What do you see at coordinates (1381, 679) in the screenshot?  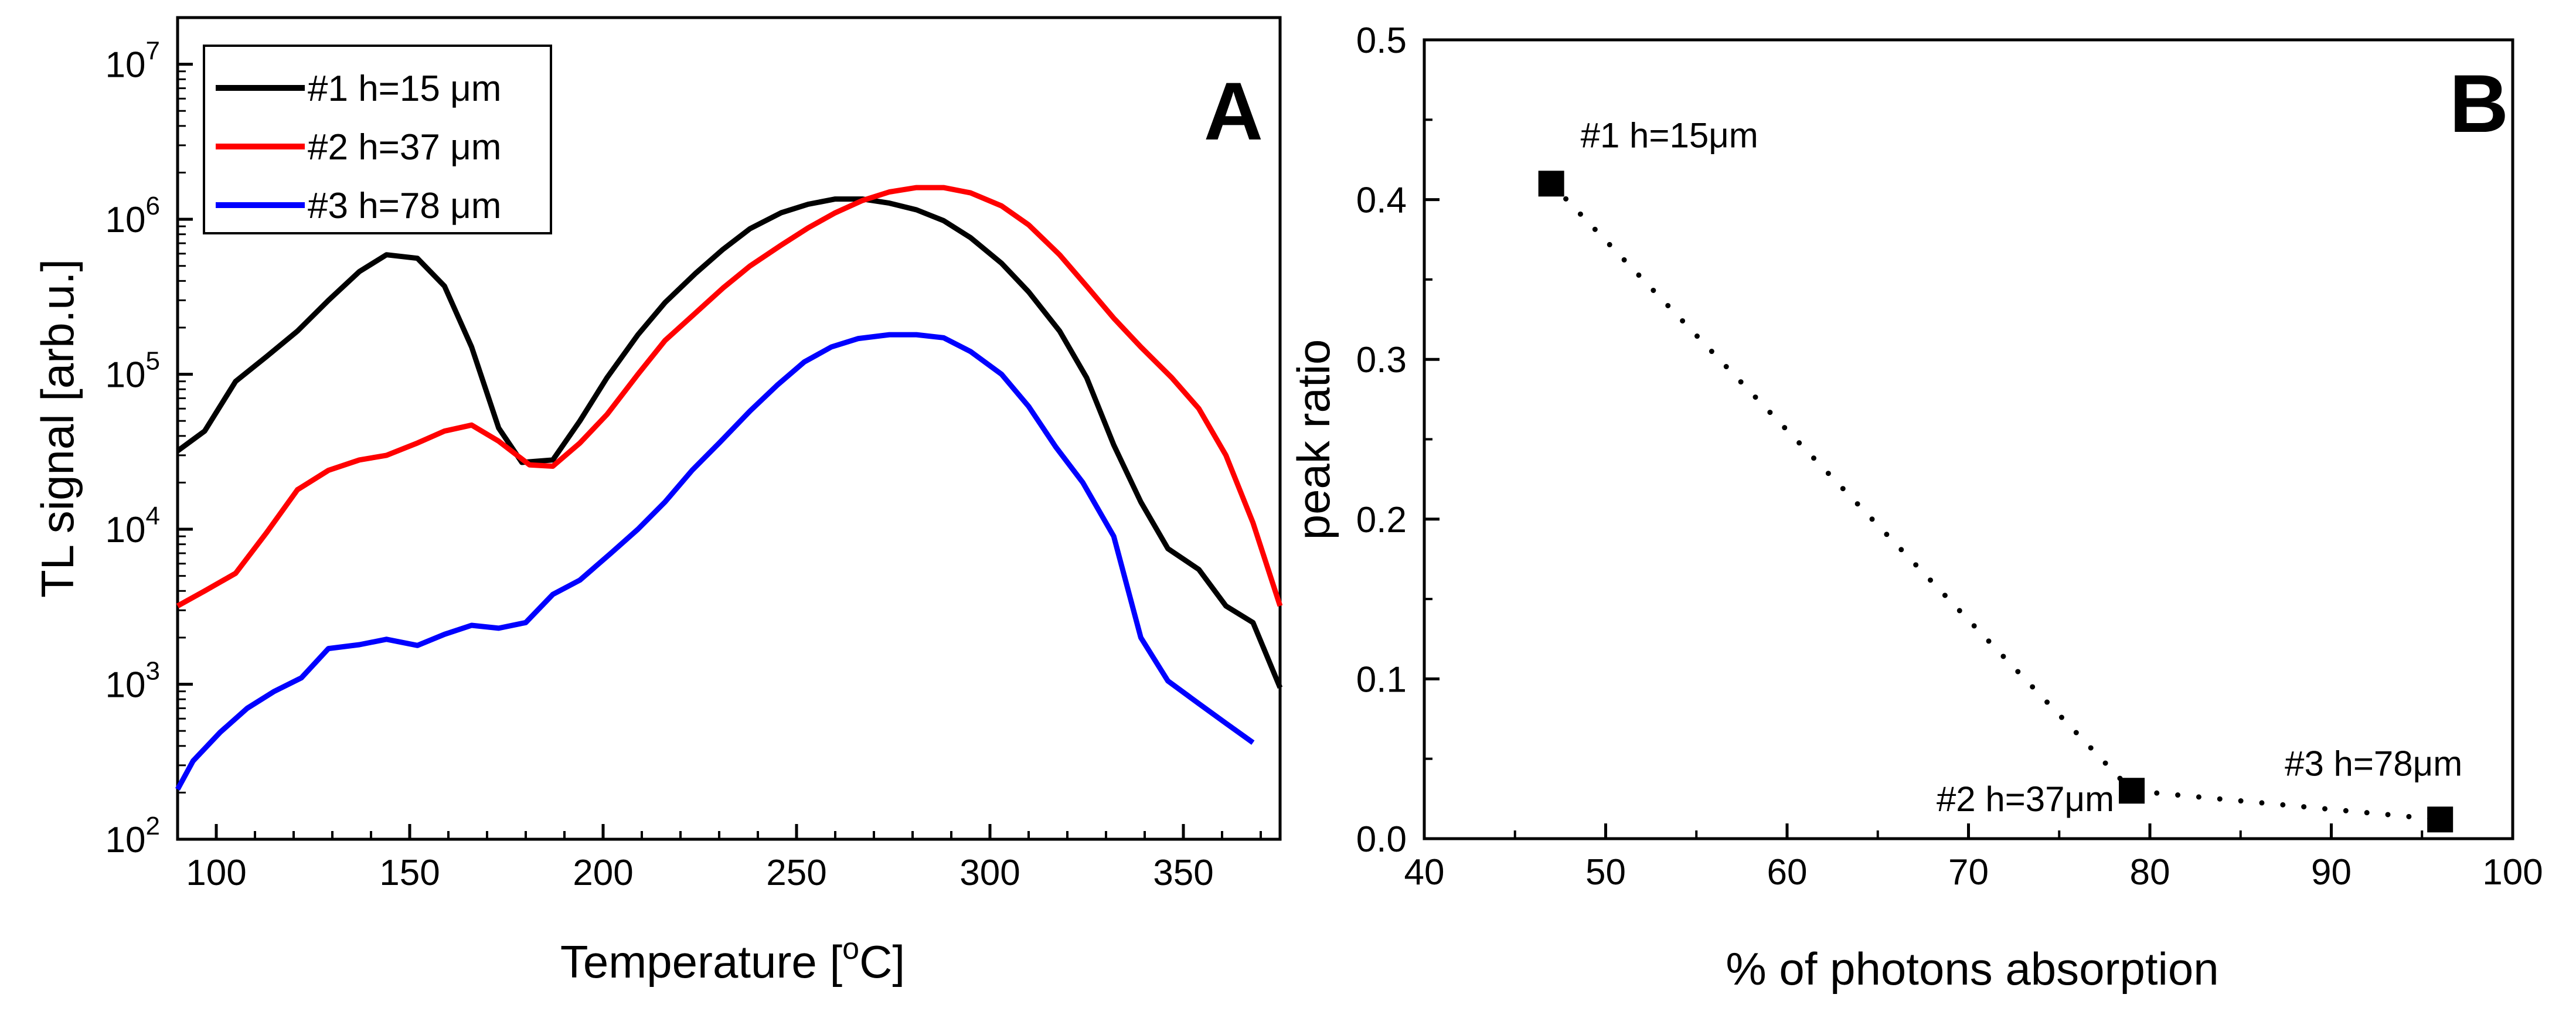 I see `y-tick-label: 0.1` at bounding box center [1381, 679].